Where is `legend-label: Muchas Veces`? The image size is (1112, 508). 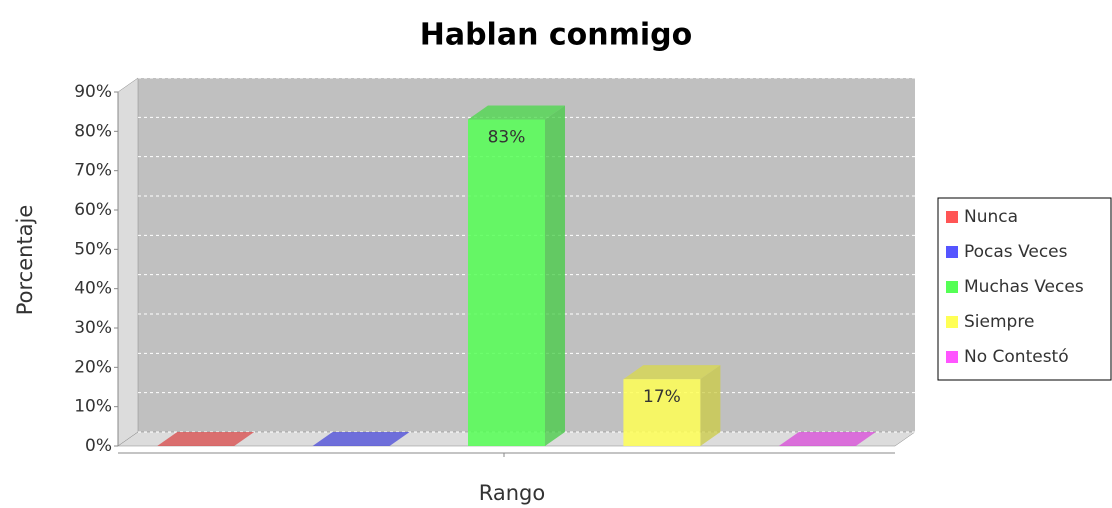
legend-label: Muchas Veces is located at coordinates (1024, 287).